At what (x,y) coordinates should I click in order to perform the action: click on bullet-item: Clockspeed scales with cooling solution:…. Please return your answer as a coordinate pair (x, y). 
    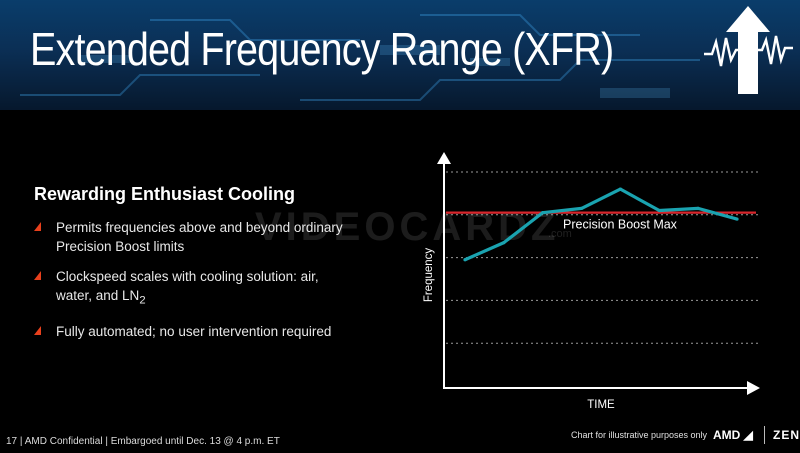
    Looking at the image, I should click on (194, 289).